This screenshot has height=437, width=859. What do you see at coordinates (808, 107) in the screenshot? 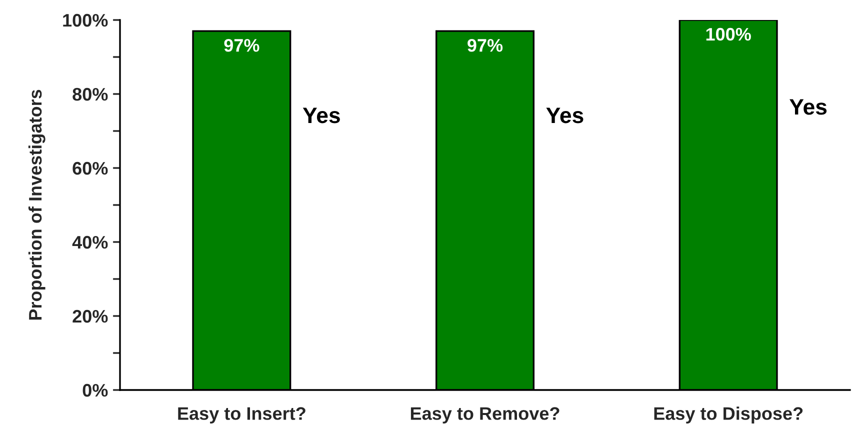
I see `series-label: Yes` at bounding box center [808, 107].